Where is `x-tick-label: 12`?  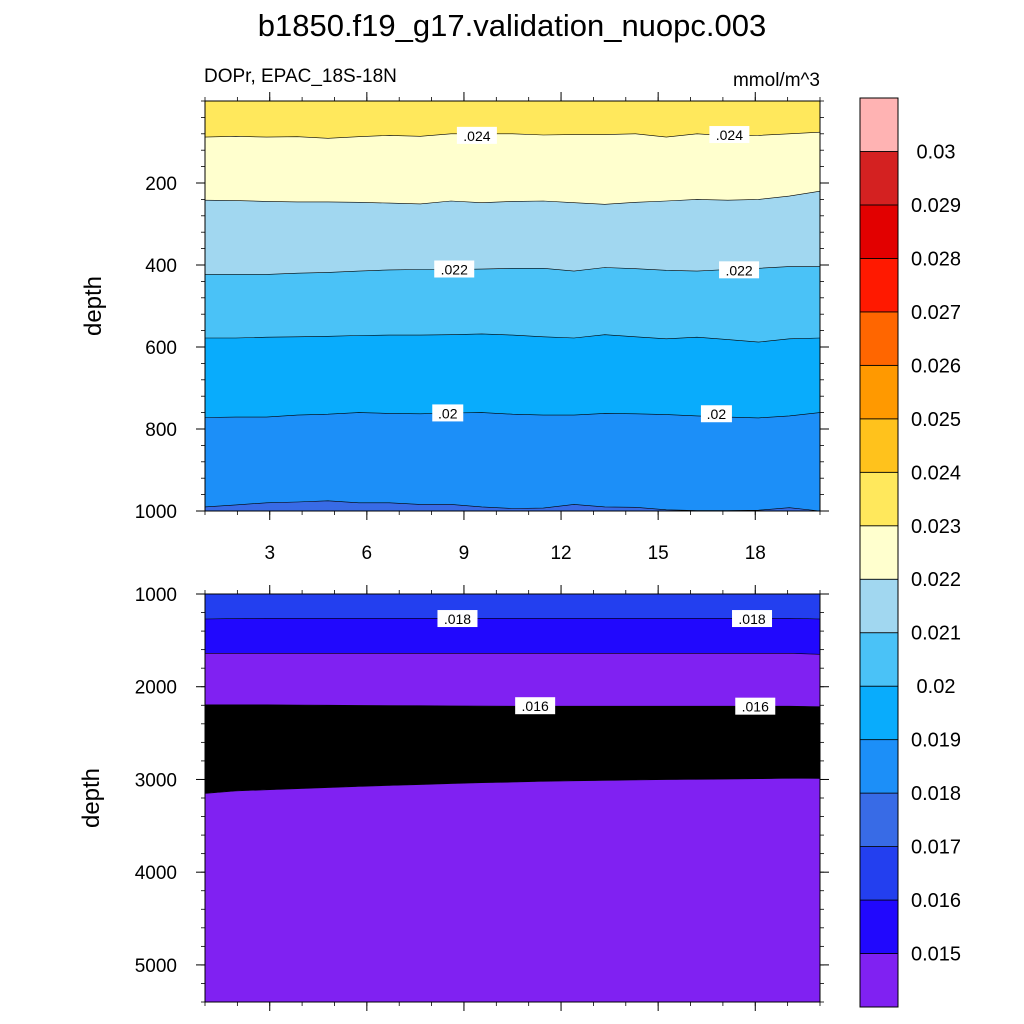
x-tick-label: 12 is located at coordinates (560, 553).